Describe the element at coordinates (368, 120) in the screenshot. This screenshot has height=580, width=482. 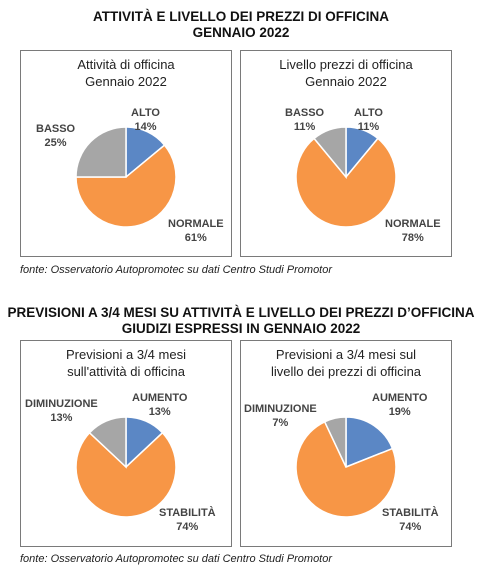
I see `slice-label-alto: ALTO 11%` at that location.